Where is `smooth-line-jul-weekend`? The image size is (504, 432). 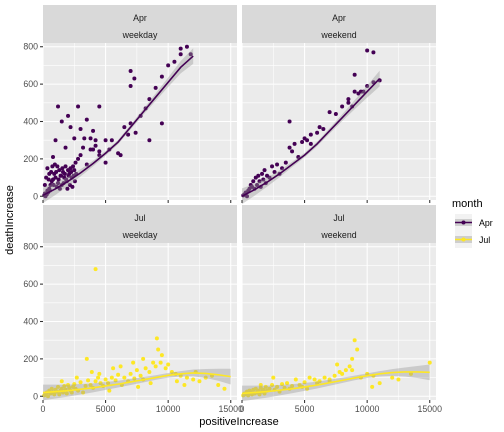 smooth-line-jul-weekend is located at coordinates (335, 383).